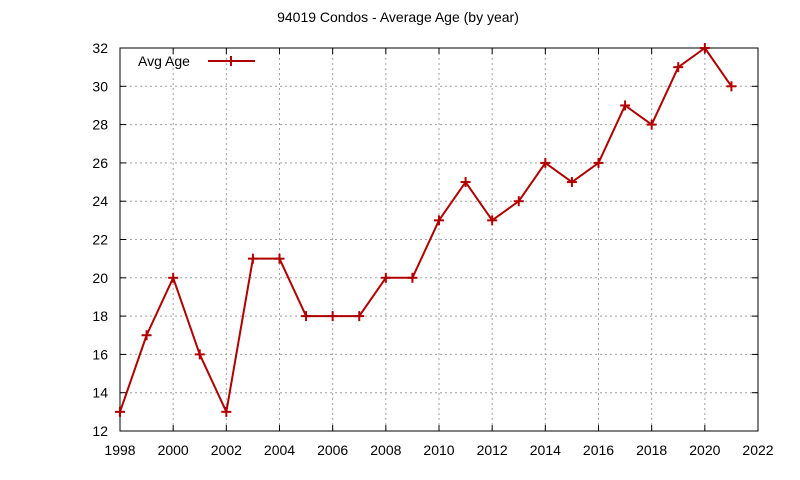  Describe the element at coordinates (173, 450) in the screenshot. I see `x-tick-label: 2000` at that location.